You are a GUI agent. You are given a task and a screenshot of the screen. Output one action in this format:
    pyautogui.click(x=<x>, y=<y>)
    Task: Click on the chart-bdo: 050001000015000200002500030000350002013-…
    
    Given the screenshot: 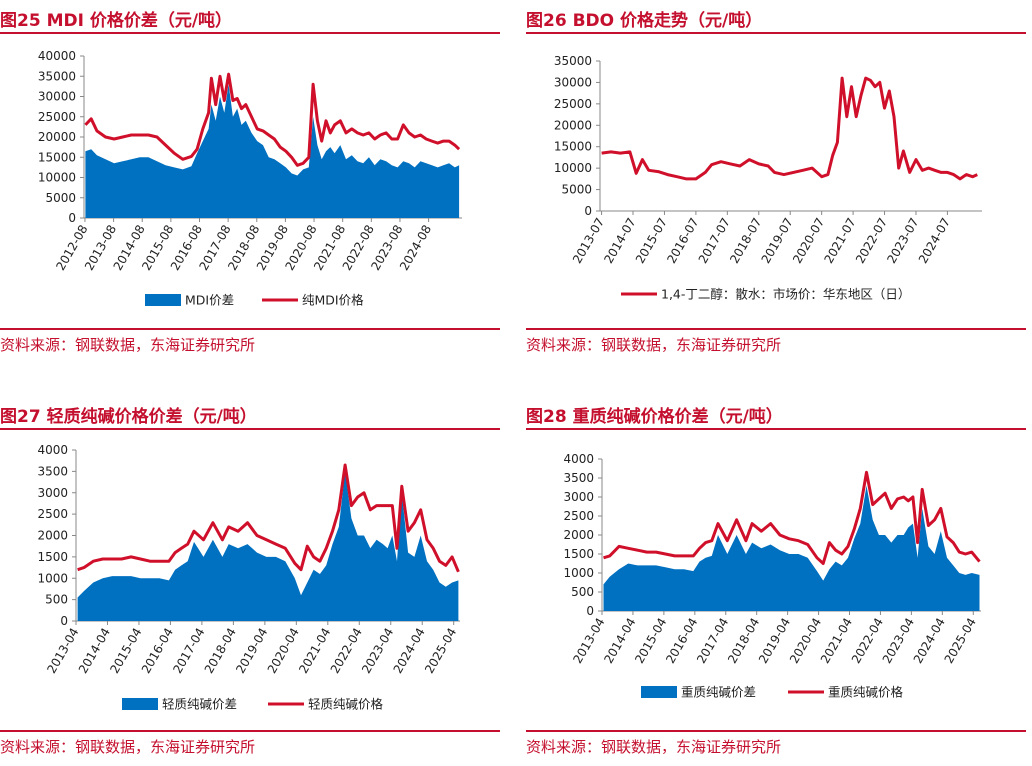 What is the action you would take?
    pyautogui.click(x=768, y=178)
    